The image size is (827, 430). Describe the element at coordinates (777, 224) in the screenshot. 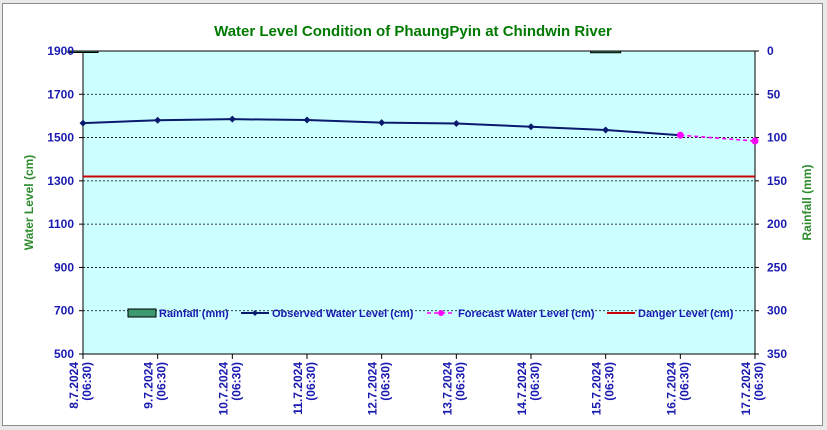

I see `y2-tick-label: 200` at that location.